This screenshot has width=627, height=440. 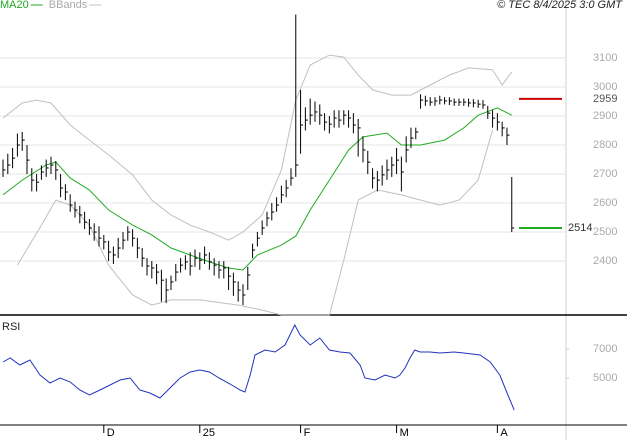 What do you see at coordinates (307, 433) in the screenshot?
I see `x-tick-label: F` at bounding box center [307, 433].